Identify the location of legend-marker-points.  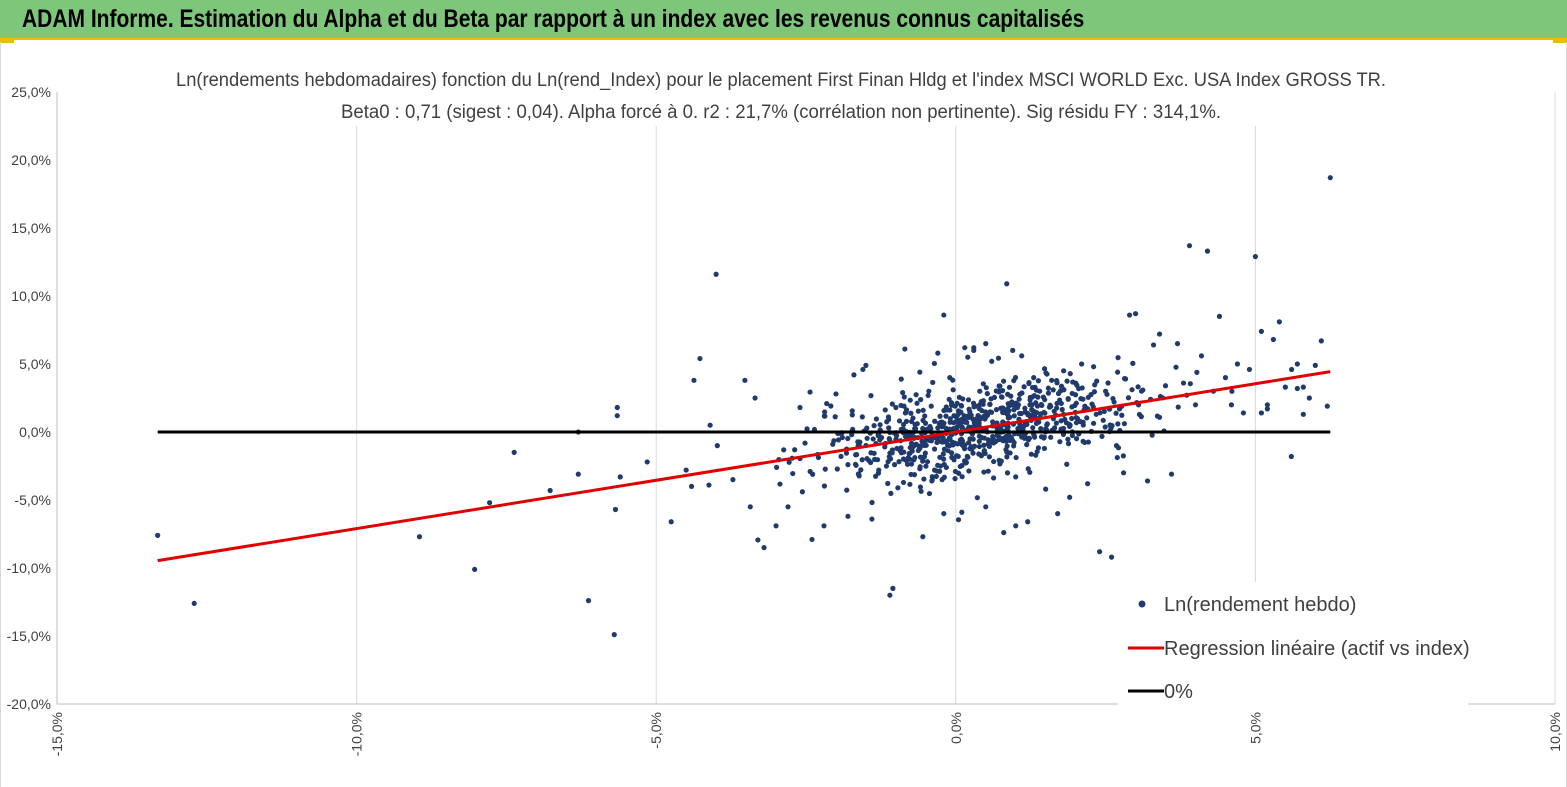
(1142, 604).